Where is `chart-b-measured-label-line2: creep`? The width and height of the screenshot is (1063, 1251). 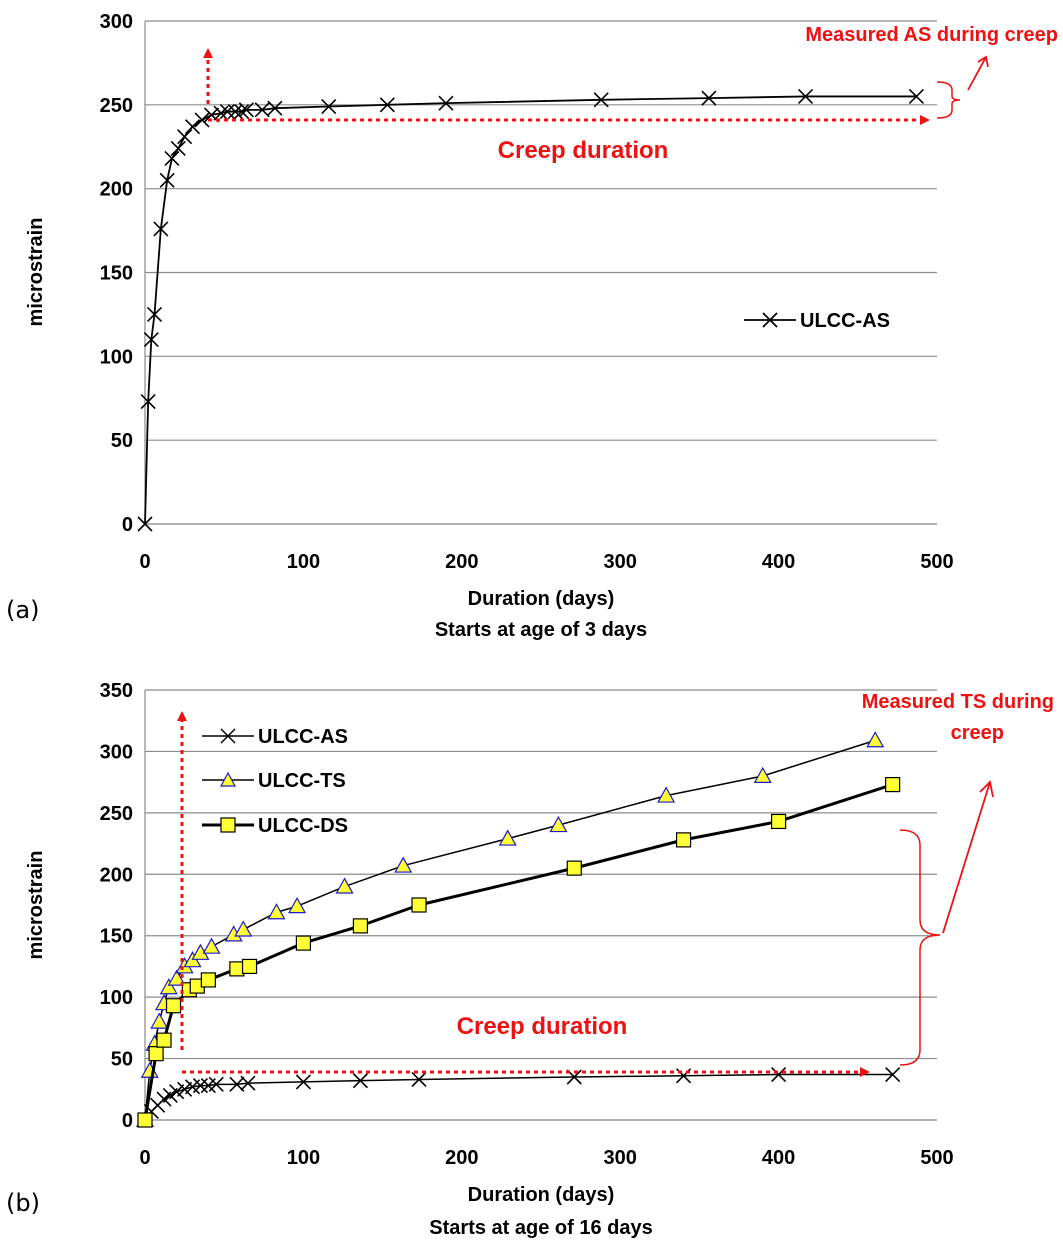 chart-b-measured-label-line2: creep is located at coordinates (977, 733).